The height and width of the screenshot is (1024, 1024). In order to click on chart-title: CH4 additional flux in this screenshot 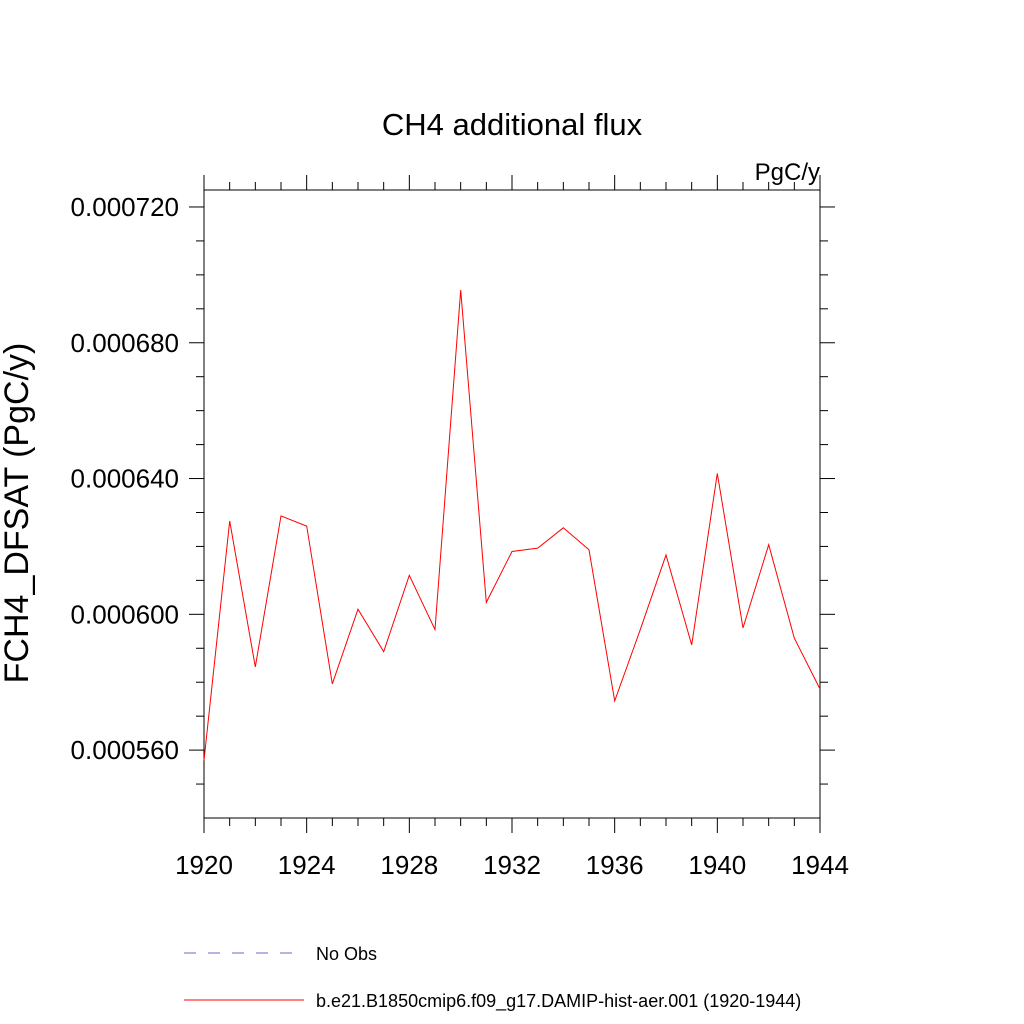, I will do `click(512, 124)`.